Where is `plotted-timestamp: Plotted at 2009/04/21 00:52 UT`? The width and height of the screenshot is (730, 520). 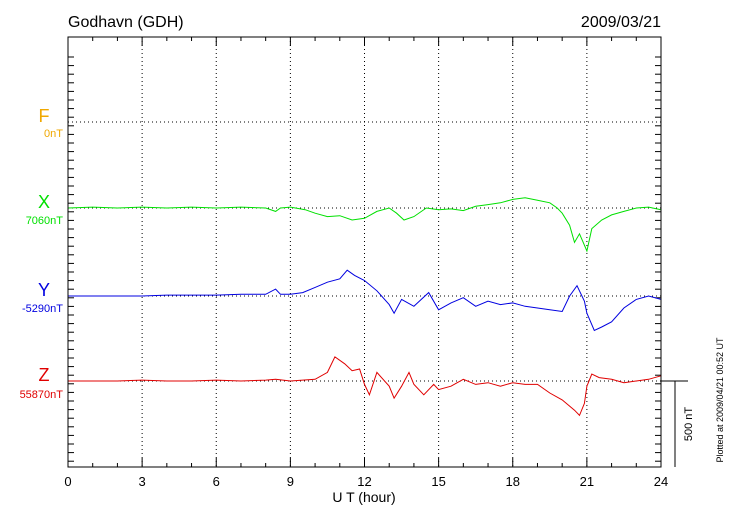
plotted-timestamp: Plotted at 2009/04/21 00:52 UT is located at coordinates (720, 400).